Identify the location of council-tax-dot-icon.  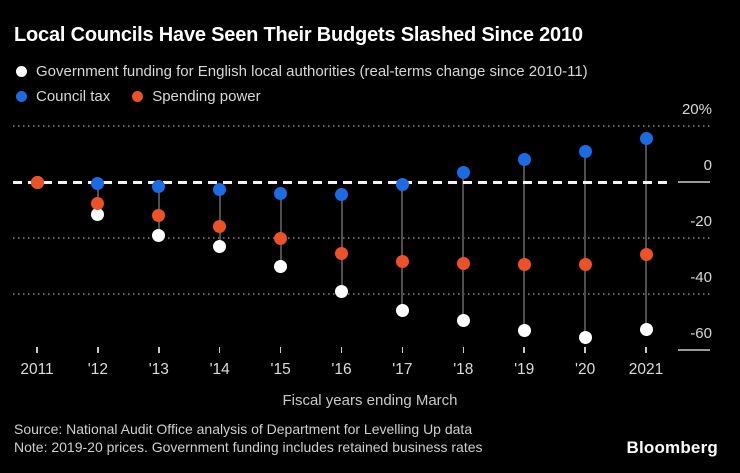
(21, 96).